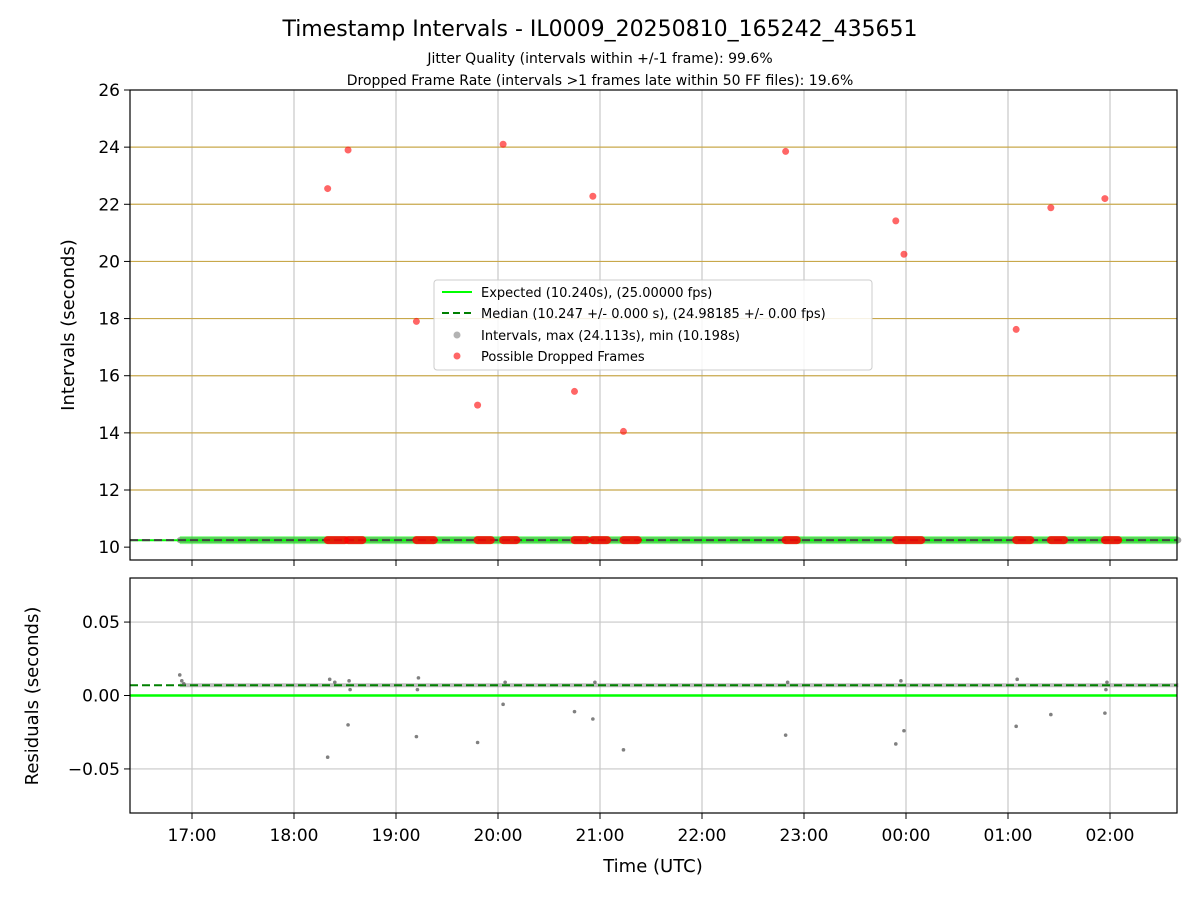  What do you see at coordinates (702, 836) in the screenshot?
I see `x-tick-label: 22:00` at bounding box center [702, 836].